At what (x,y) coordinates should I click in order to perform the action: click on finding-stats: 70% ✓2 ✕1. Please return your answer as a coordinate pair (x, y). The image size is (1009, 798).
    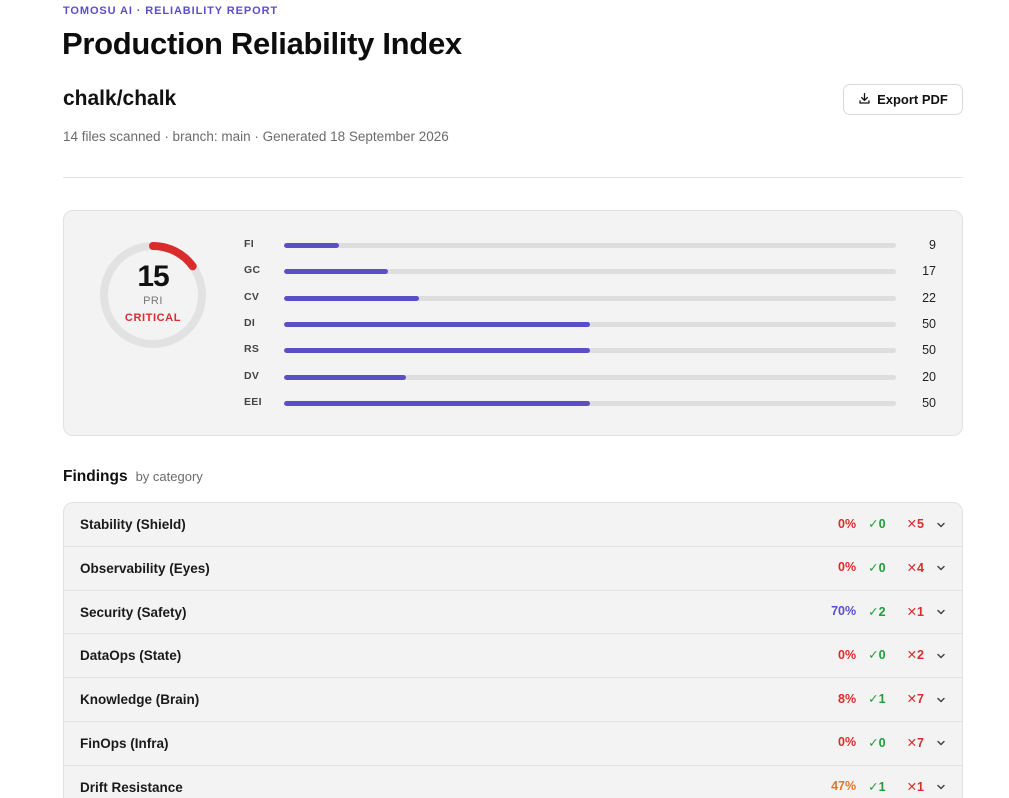
    Looking at the image, I should click on (888, 611).